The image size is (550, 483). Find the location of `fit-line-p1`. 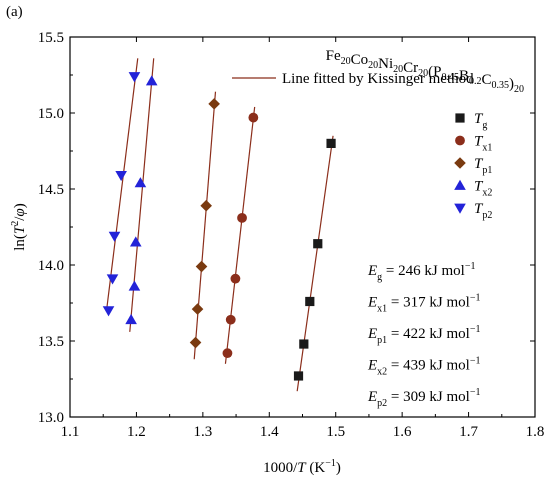

fit-line-p1 is located at coordinates (205, 225).